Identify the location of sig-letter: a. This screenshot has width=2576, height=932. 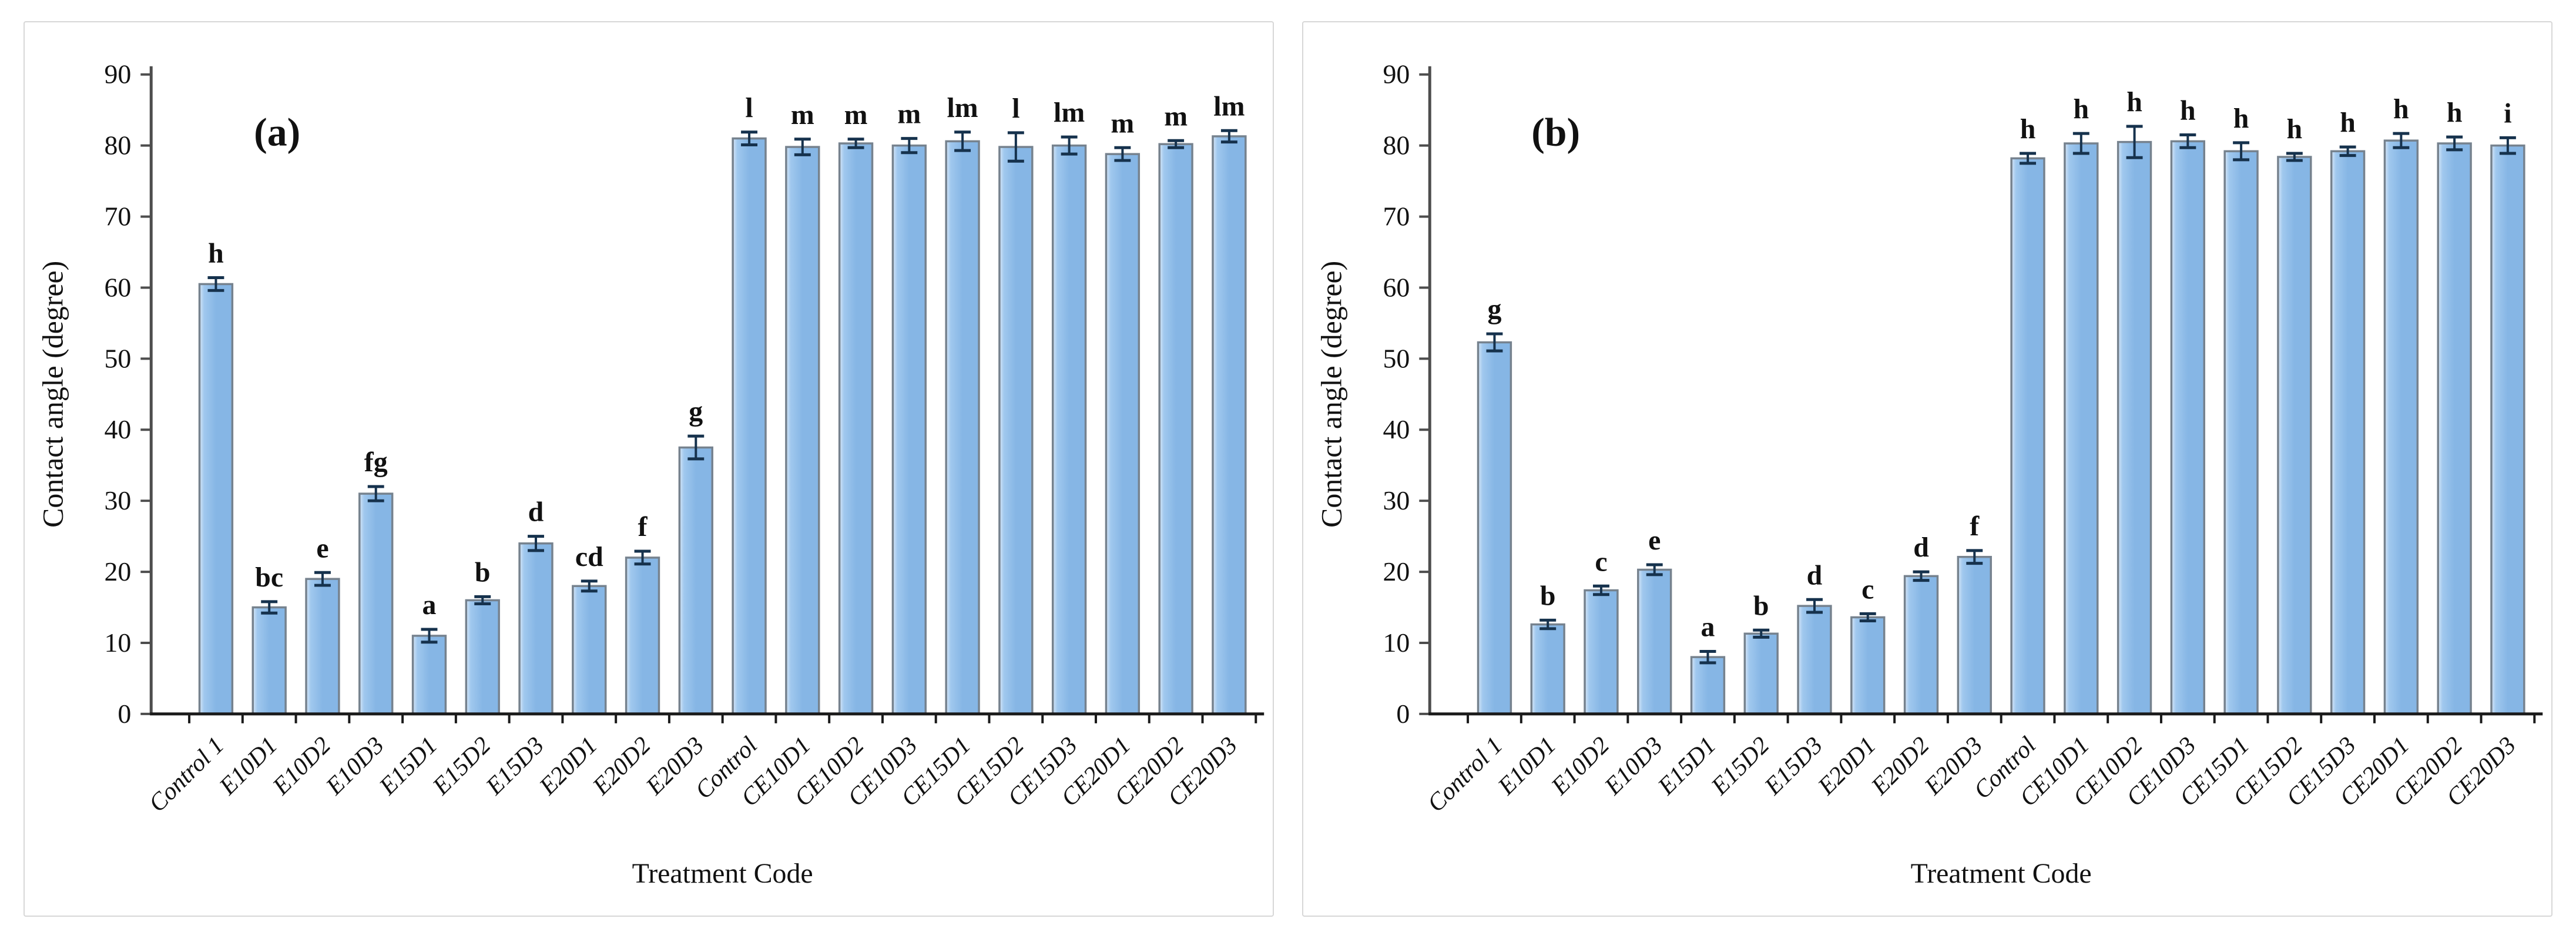
(1708, 627).